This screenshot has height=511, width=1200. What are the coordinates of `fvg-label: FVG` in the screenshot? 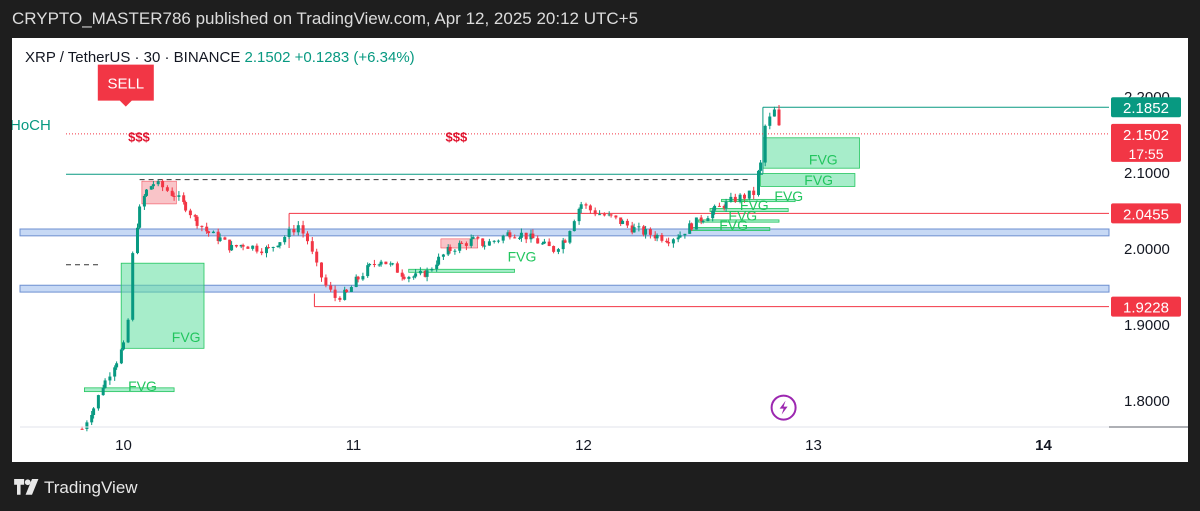 It's located at (142, 386).